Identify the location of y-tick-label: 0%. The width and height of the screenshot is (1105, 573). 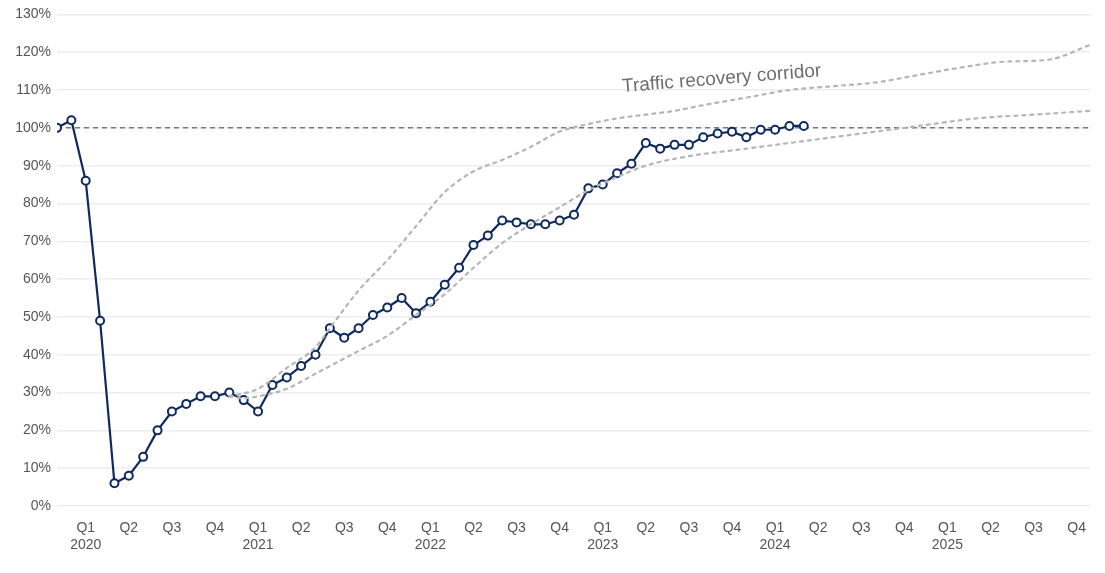
(40, 504).